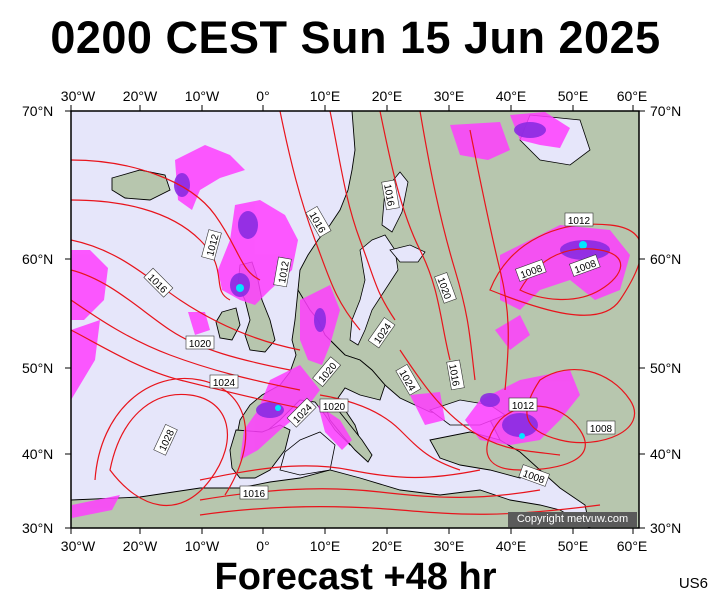  Describe the element at coordinates (325, 96) in the screenshot. I see `lon-label-top: 10°E` at that location.